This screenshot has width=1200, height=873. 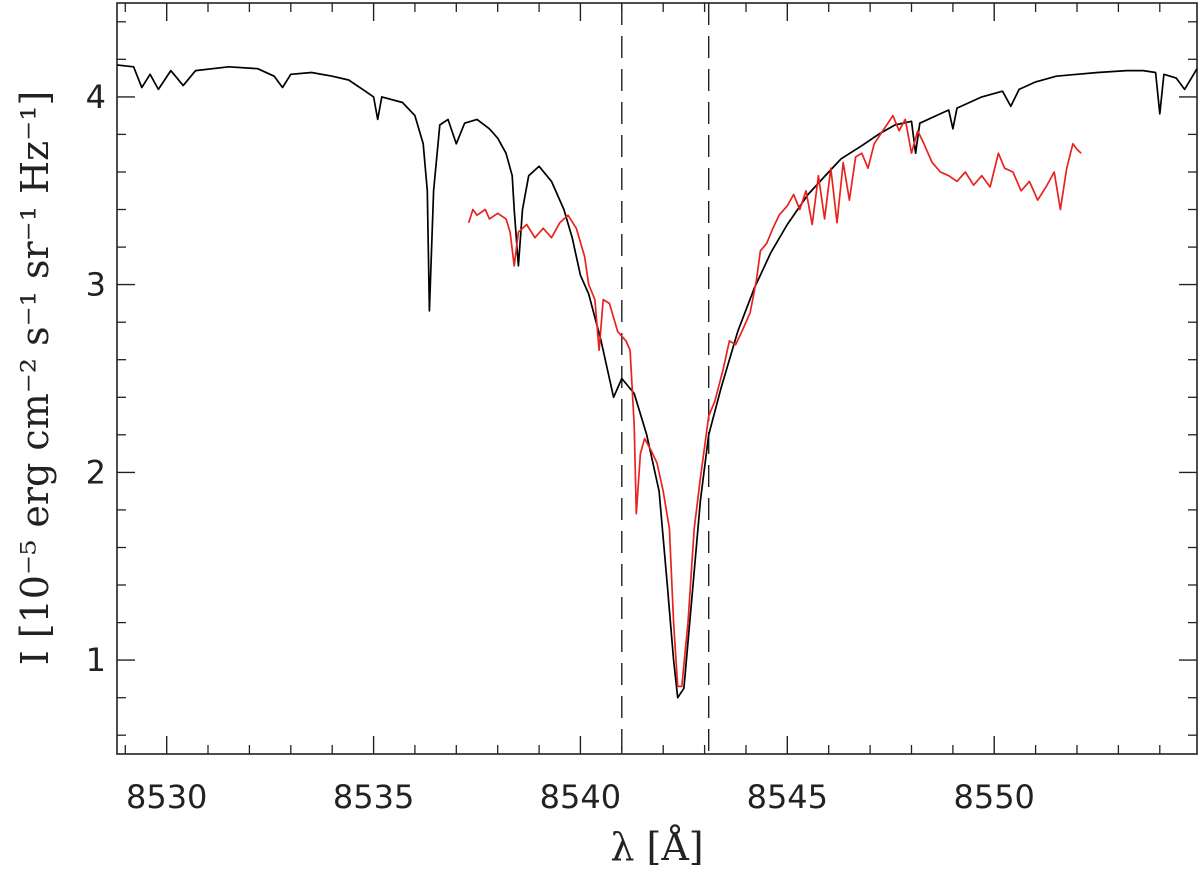 I want to click on x-tick-label: 8540, so click(x=580, y=797).